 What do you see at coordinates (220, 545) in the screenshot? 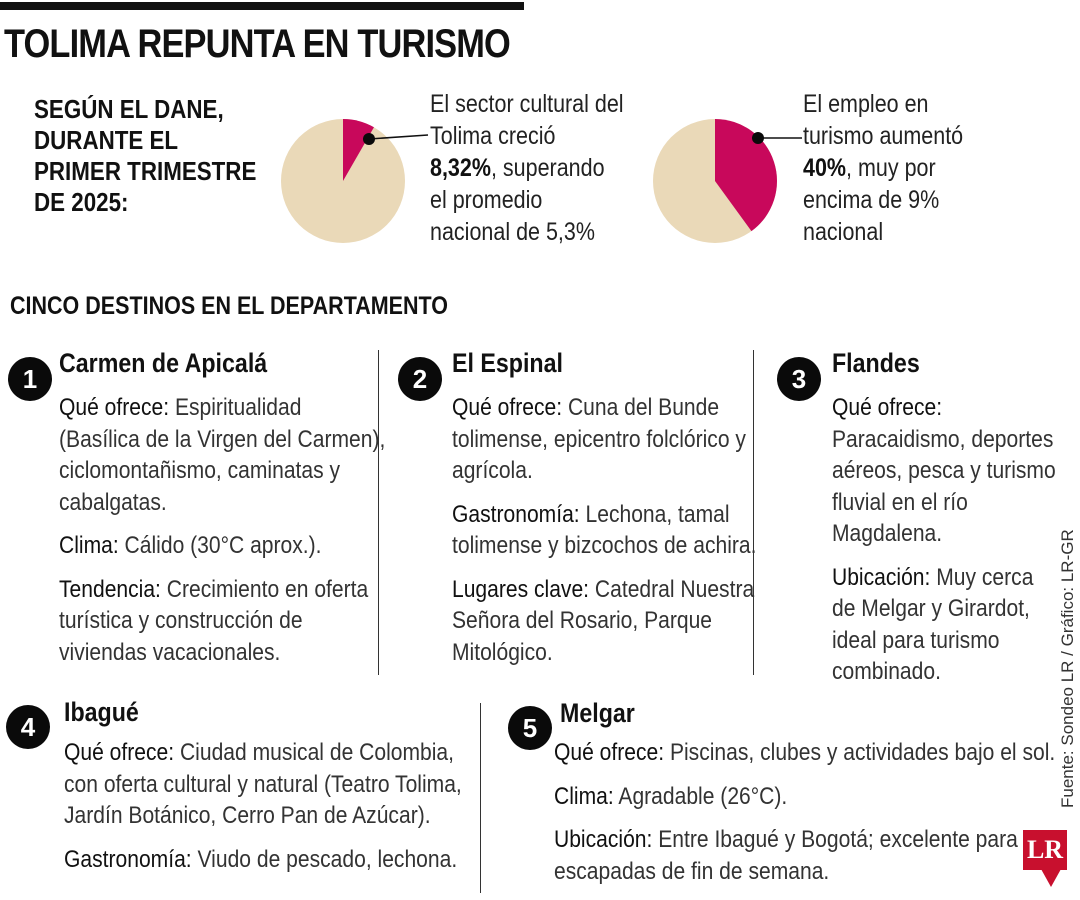
I see `field-text: Cálido (30°C aprox.).` at bounding box center [220, 545].